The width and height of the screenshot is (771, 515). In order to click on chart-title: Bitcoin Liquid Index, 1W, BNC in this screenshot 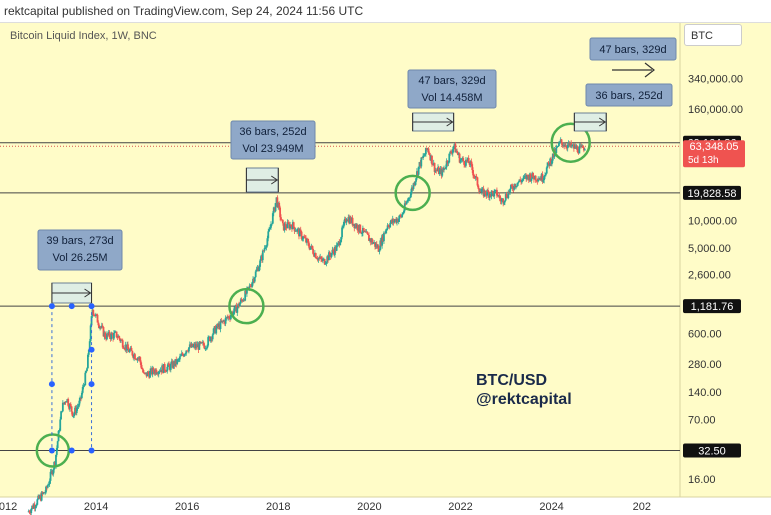, I will do `click(83, 36)`.